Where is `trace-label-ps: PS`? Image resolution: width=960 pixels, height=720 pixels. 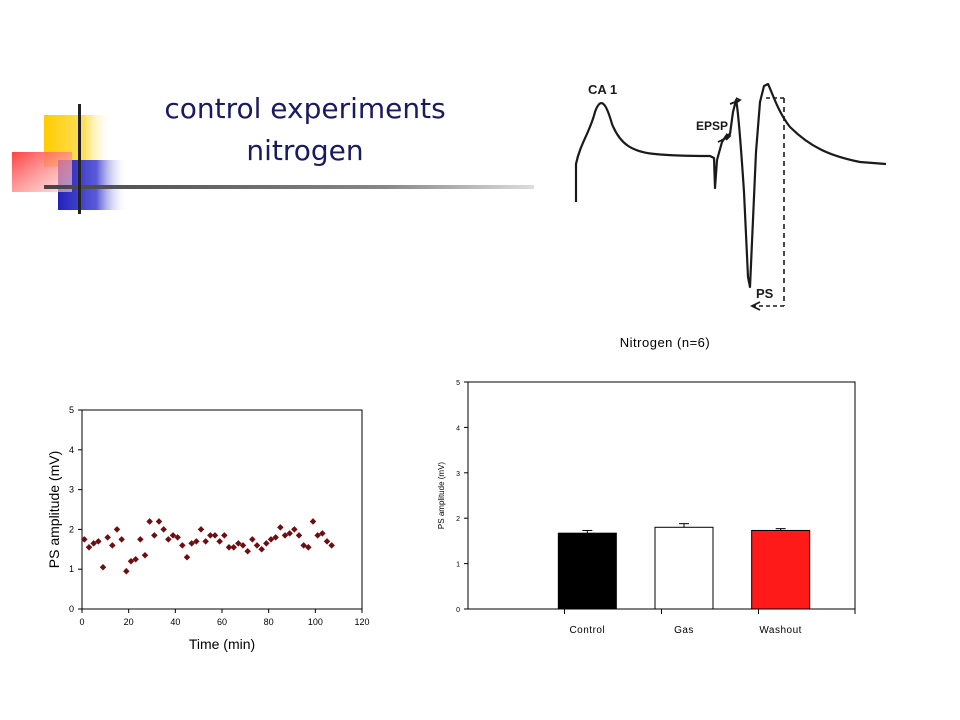 trace-label-ps: PS is located at coordinates (765, 293).